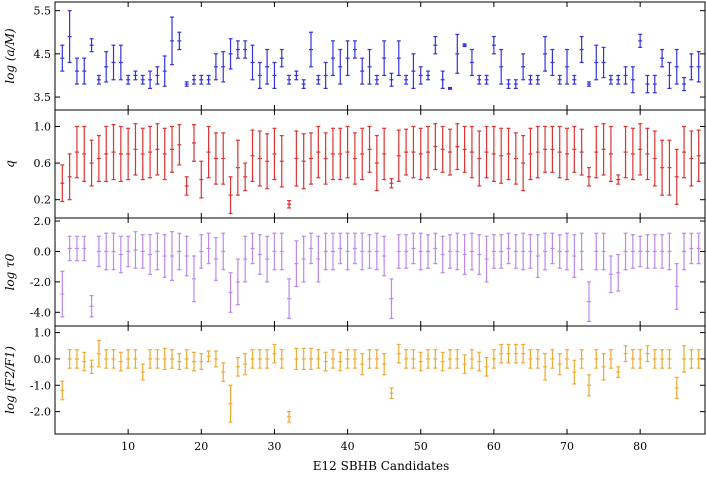 This screenshot has height=477, width=706. What do you see at coordinates (421, 446) in the screenshot?
I see `x-tick-label: 50` at bounding box center [421, 446].